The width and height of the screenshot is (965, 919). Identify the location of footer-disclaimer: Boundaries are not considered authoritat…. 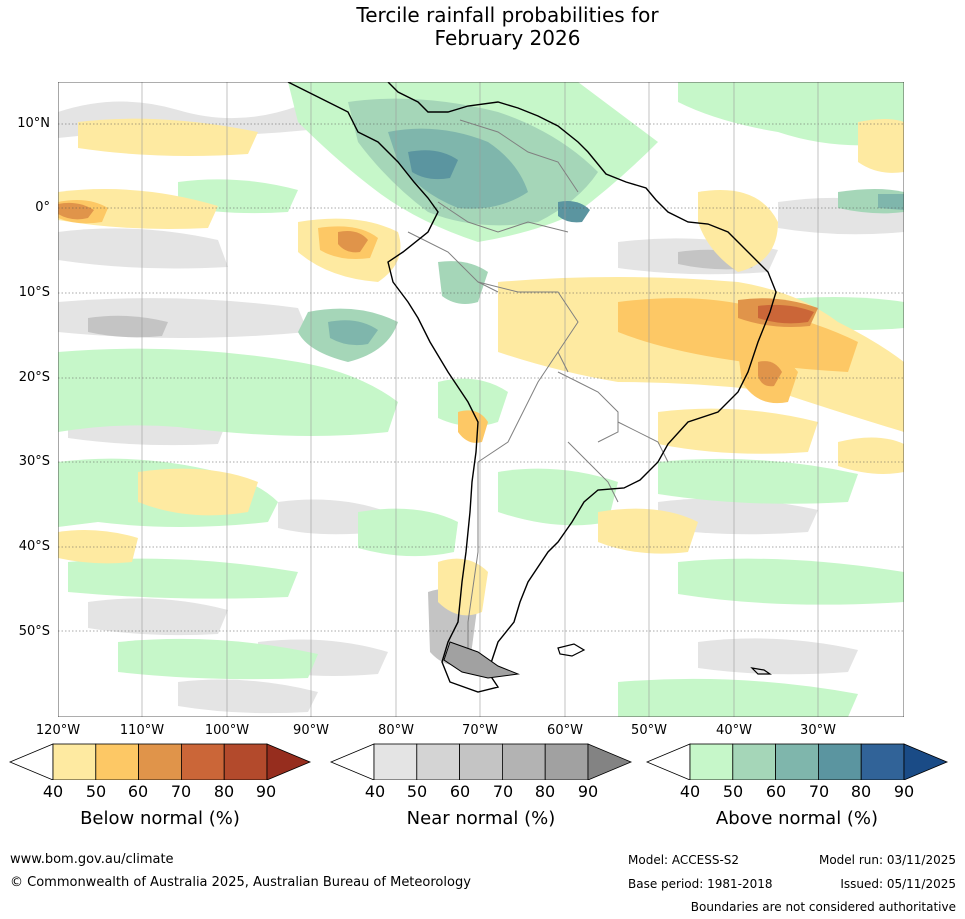
(823, 907).